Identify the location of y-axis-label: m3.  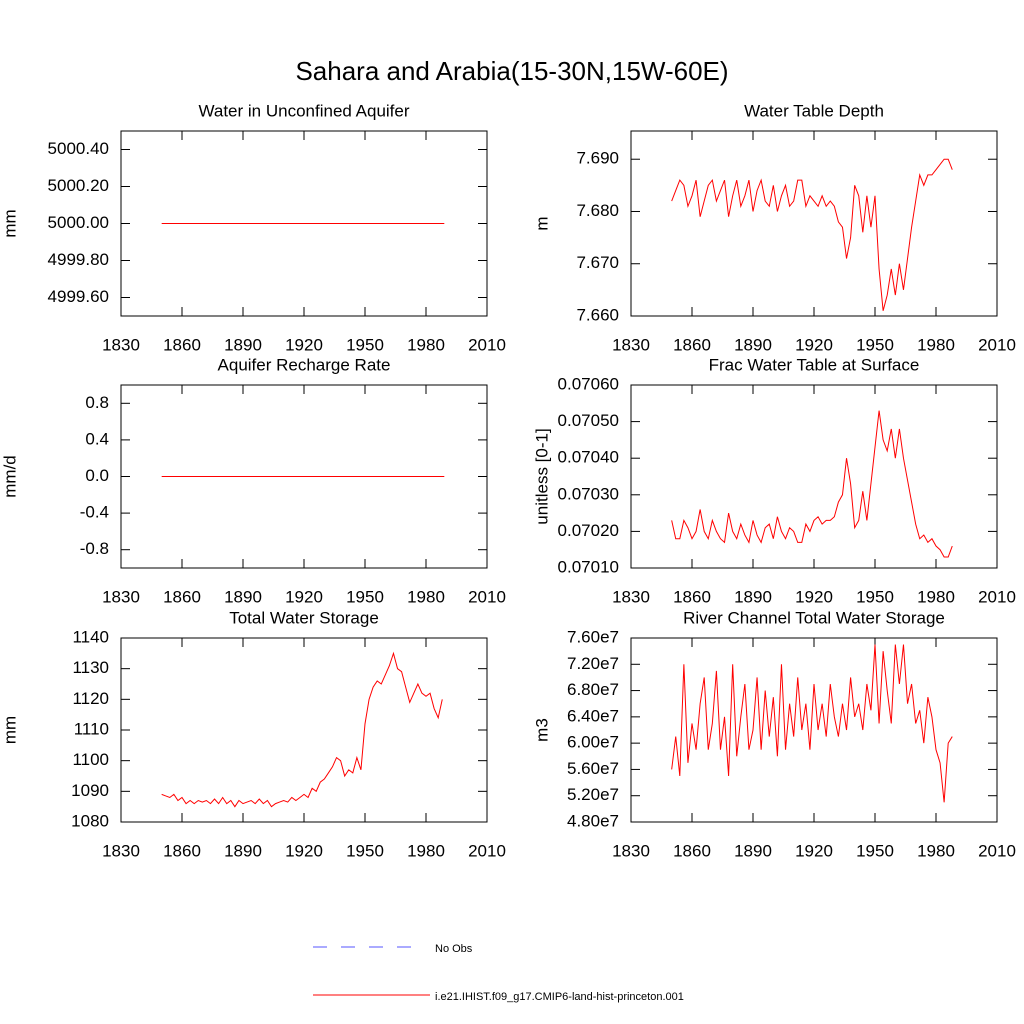
(541, 730).